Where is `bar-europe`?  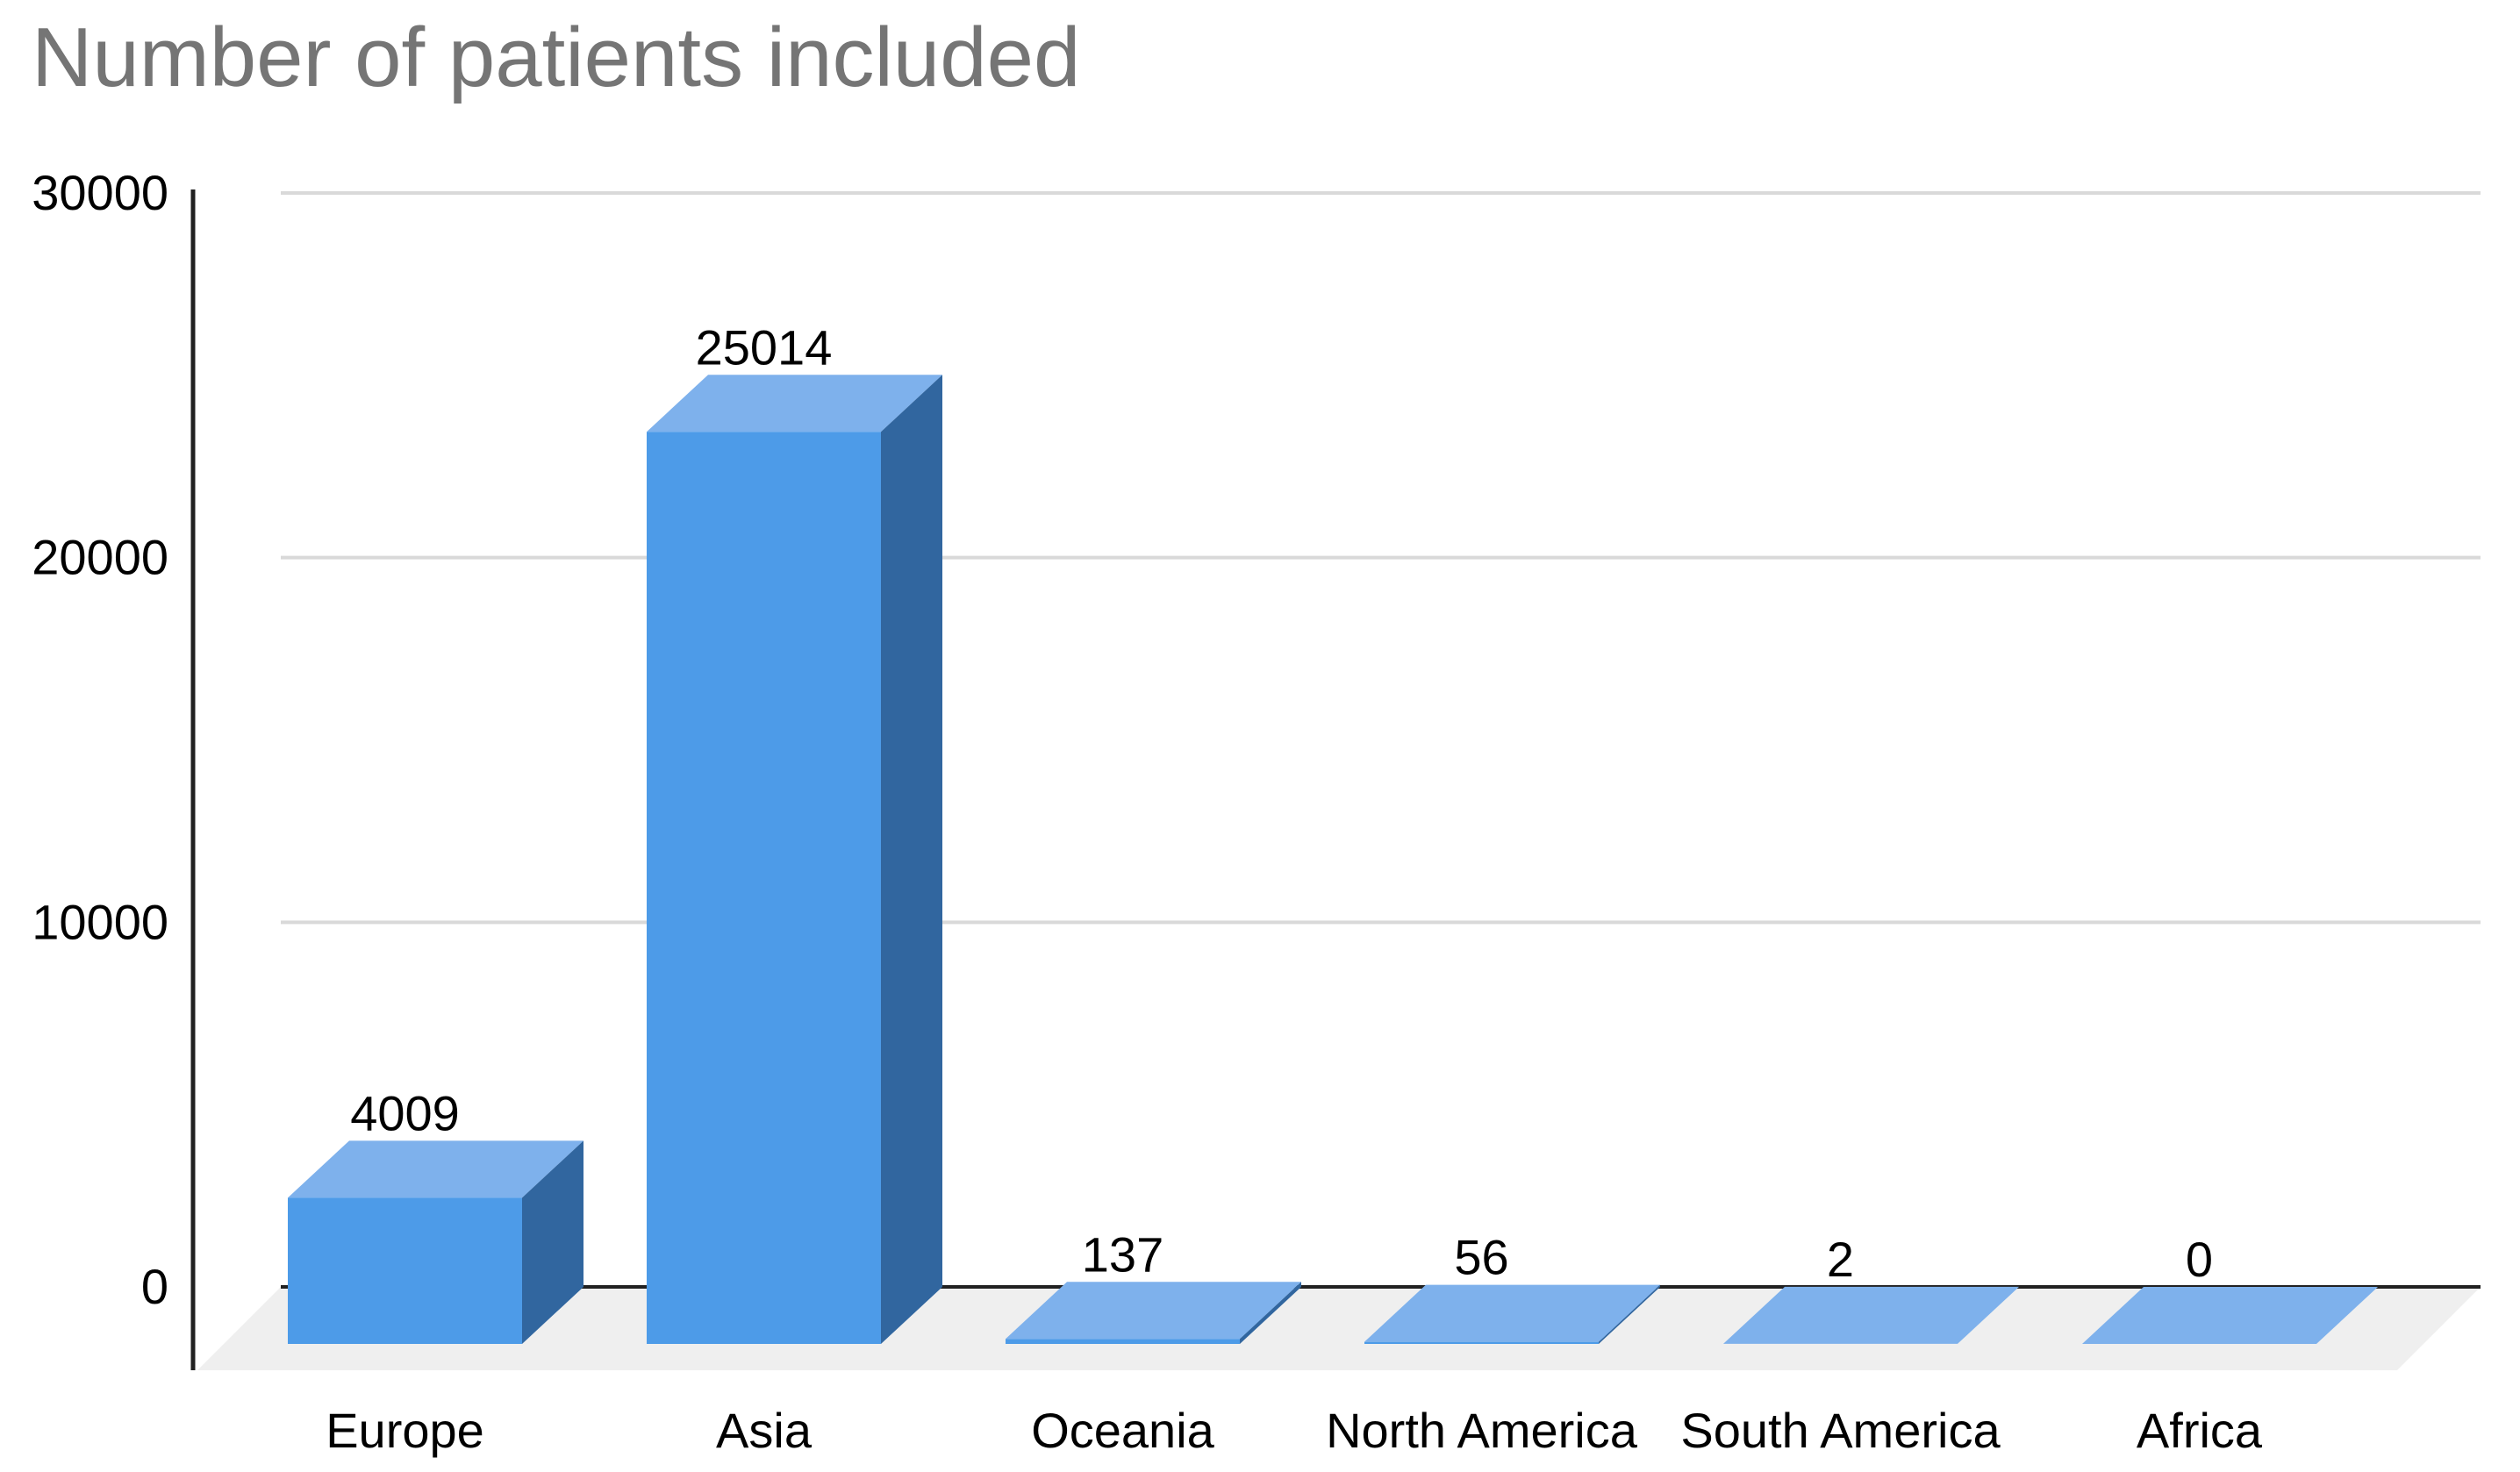
bar-europe is located at coordinates (435, 1242).